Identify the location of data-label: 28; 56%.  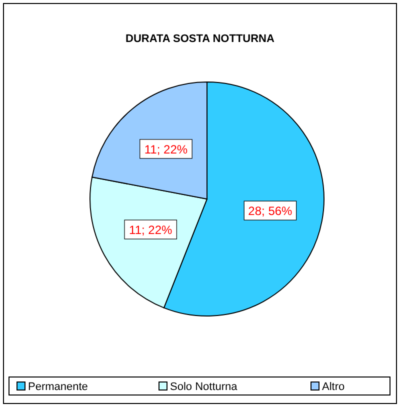
(270, 211).